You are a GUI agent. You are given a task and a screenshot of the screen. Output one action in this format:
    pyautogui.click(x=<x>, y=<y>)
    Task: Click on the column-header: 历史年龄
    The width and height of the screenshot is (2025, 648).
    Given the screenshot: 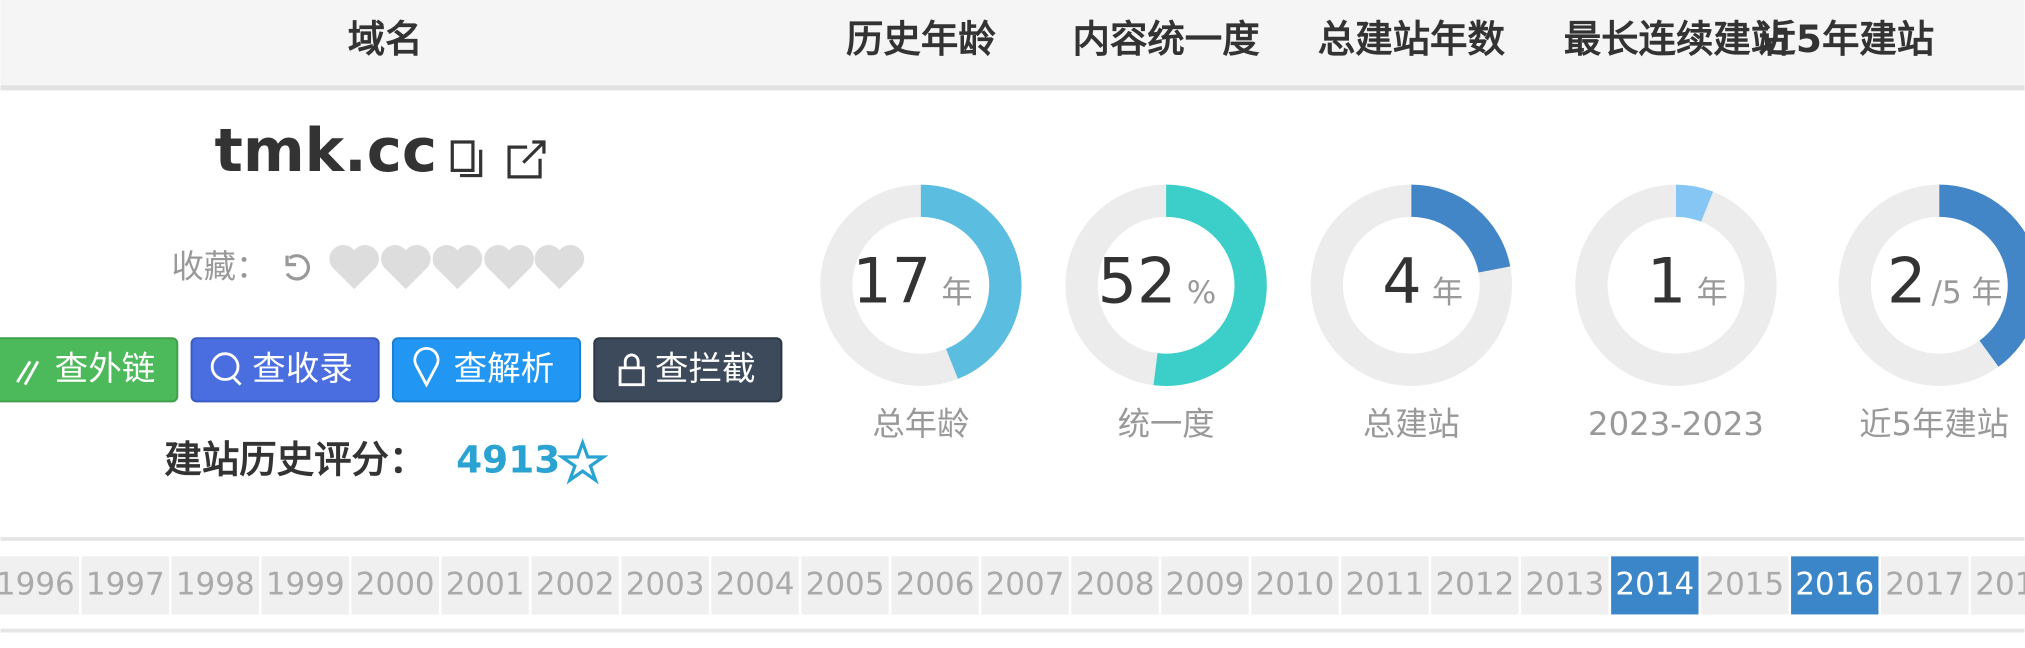 What is the action you would take?
    pyautogui.click(x=921, y=39)
    